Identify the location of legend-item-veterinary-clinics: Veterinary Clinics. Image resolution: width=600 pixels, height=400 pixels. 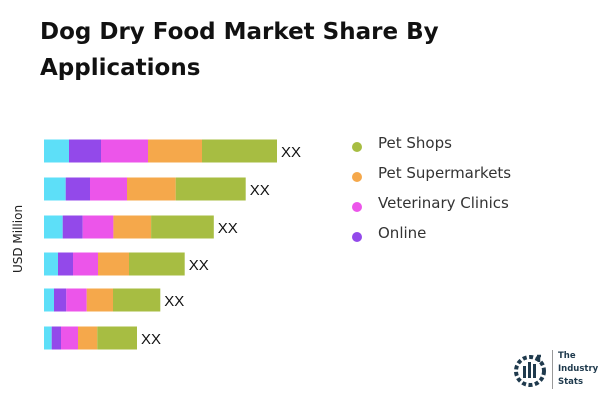
(431, 203).